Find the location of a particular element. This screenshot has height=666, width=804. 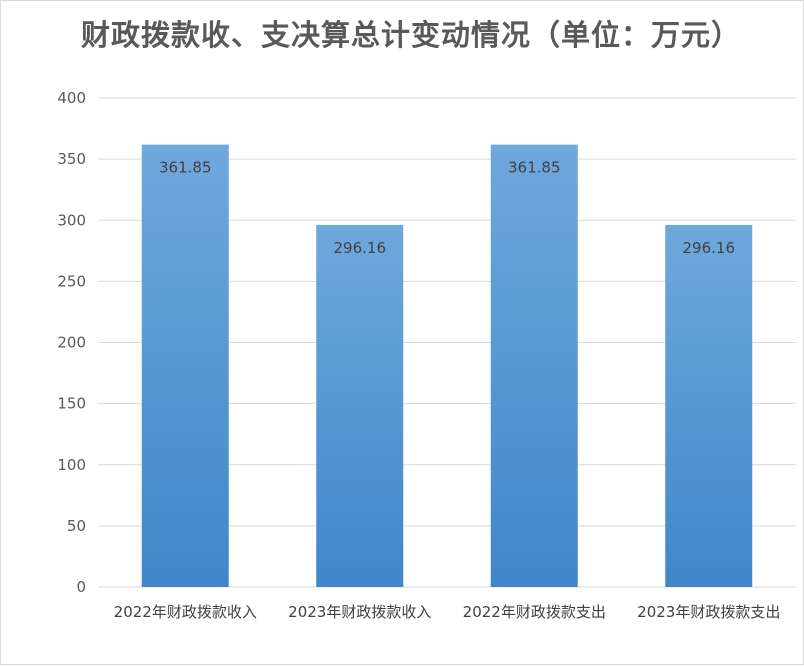

category-label: 2022年财政拨款支出 is located at coordinates (534, 612).